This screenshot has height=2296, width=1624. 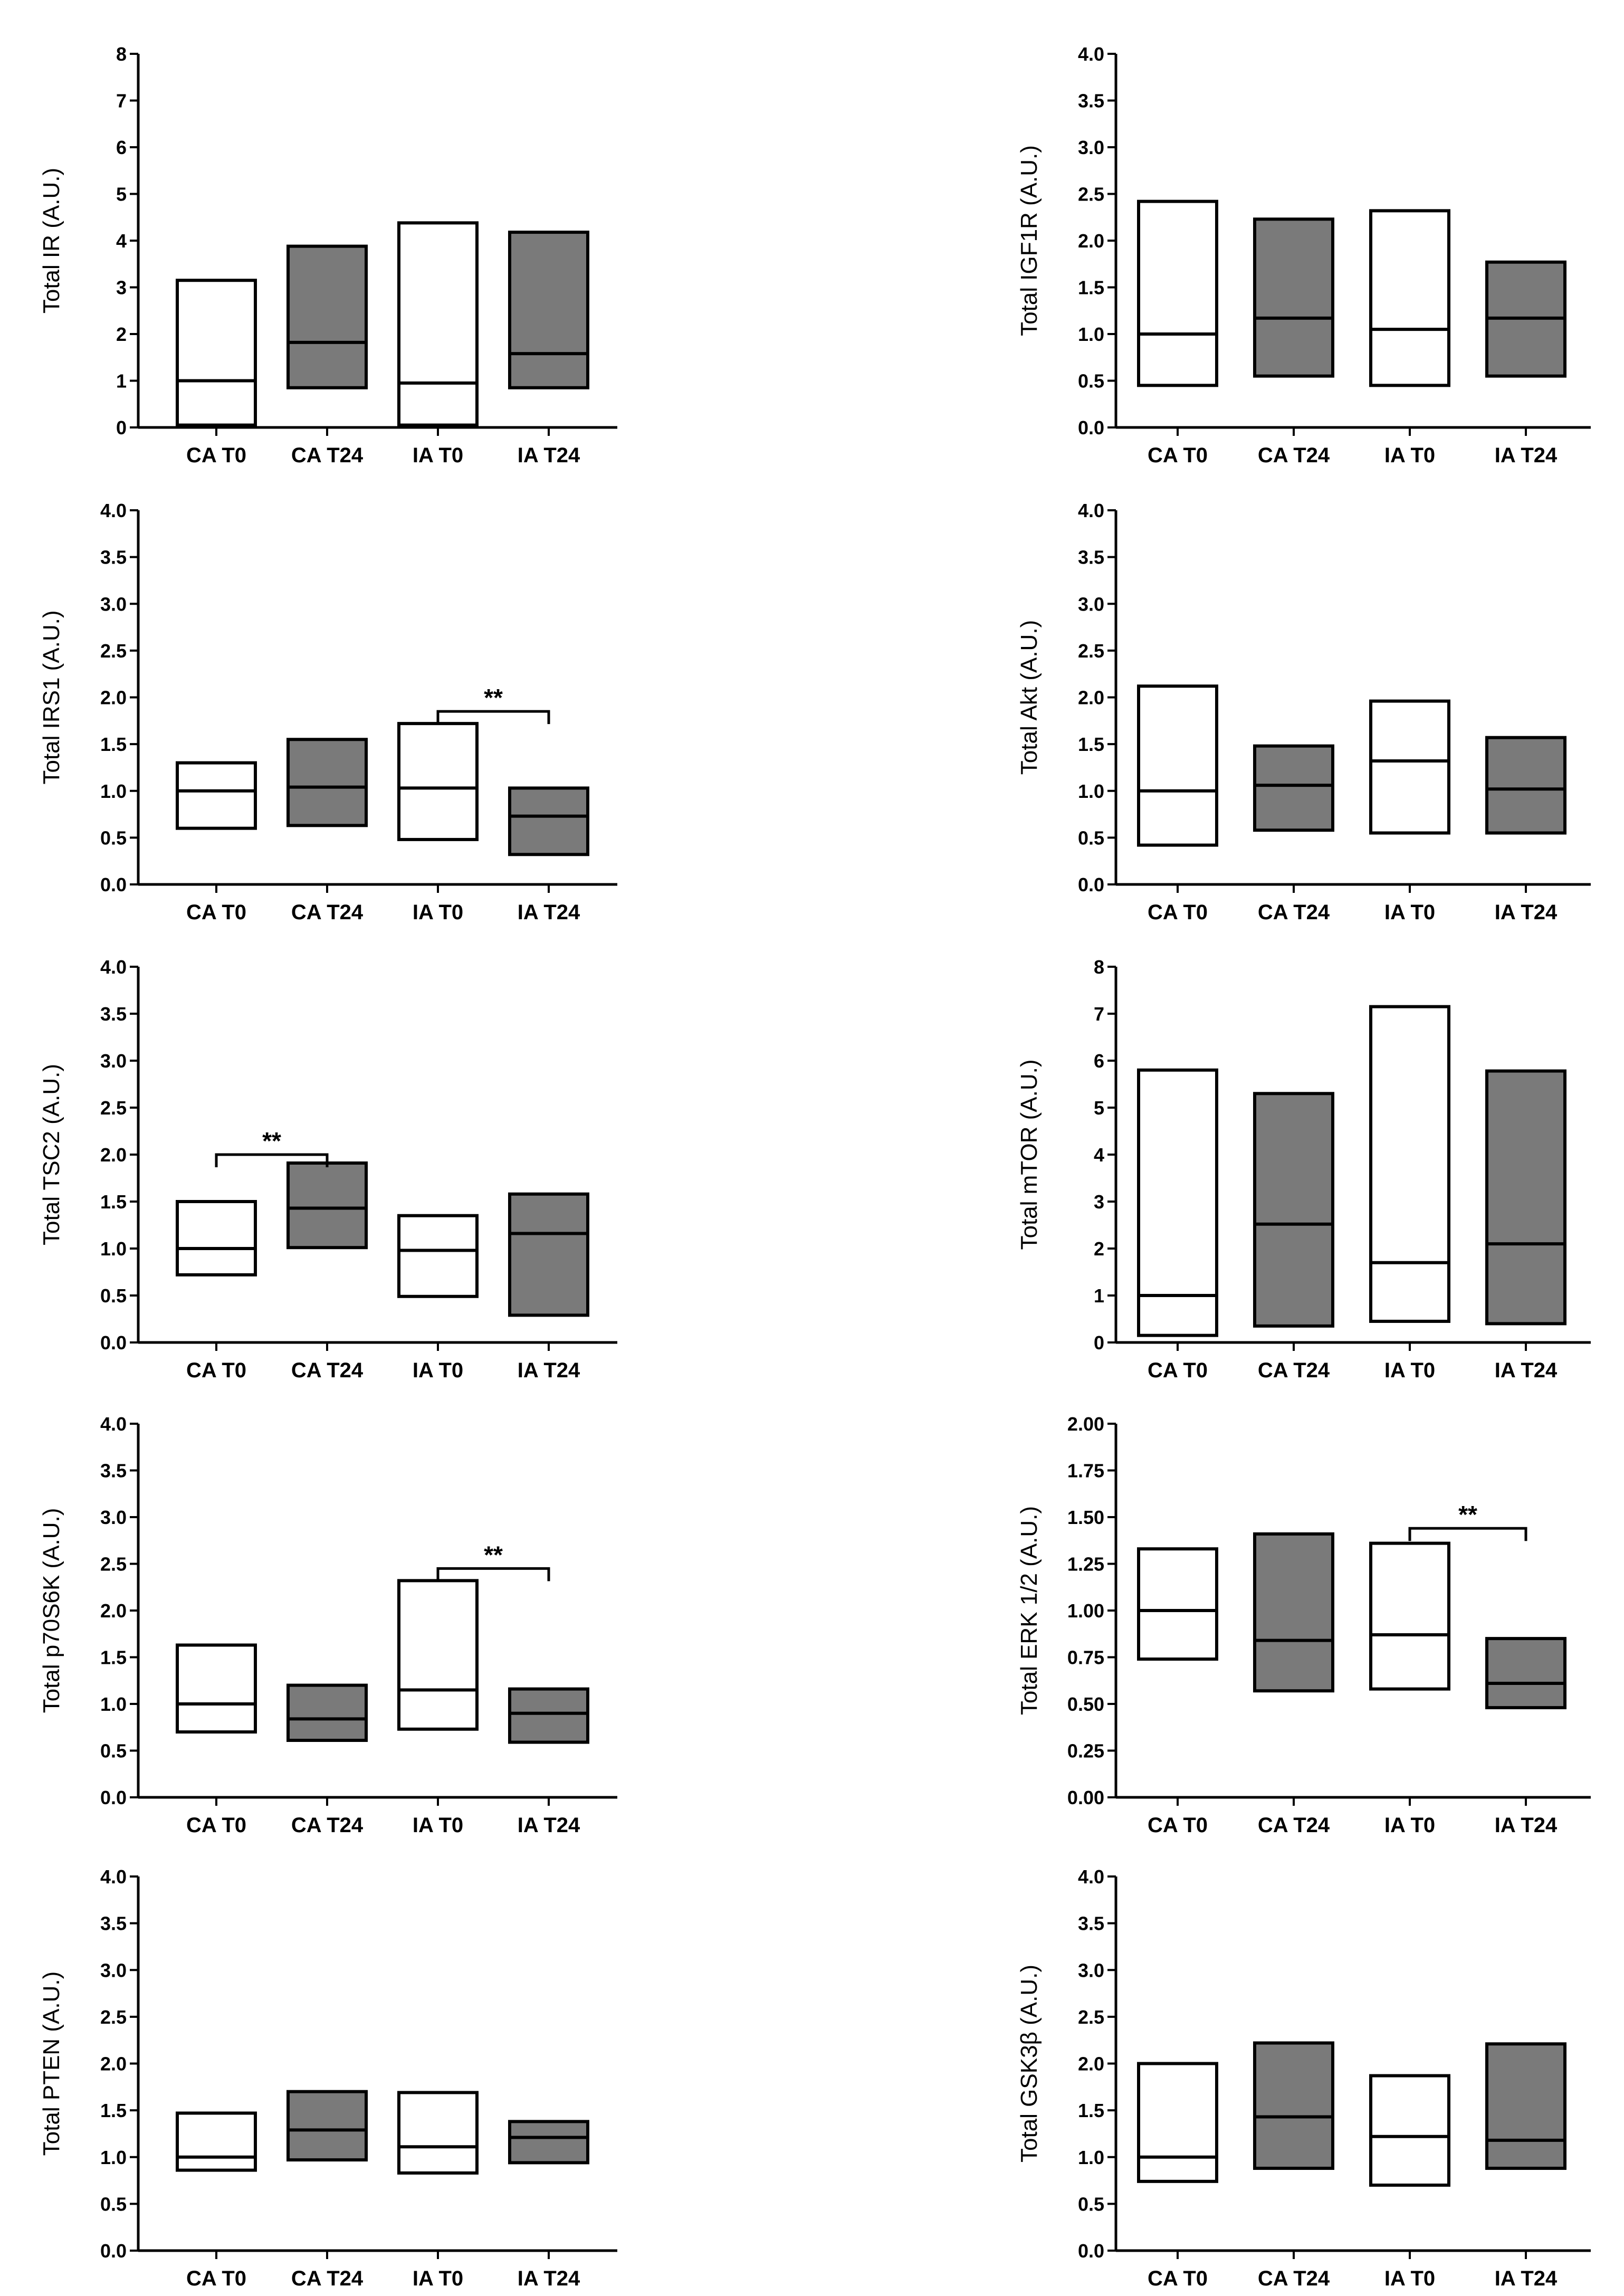 I want to click on y-axis-title: Total p70S6K (A.U.), so click(x=51, y=1610).